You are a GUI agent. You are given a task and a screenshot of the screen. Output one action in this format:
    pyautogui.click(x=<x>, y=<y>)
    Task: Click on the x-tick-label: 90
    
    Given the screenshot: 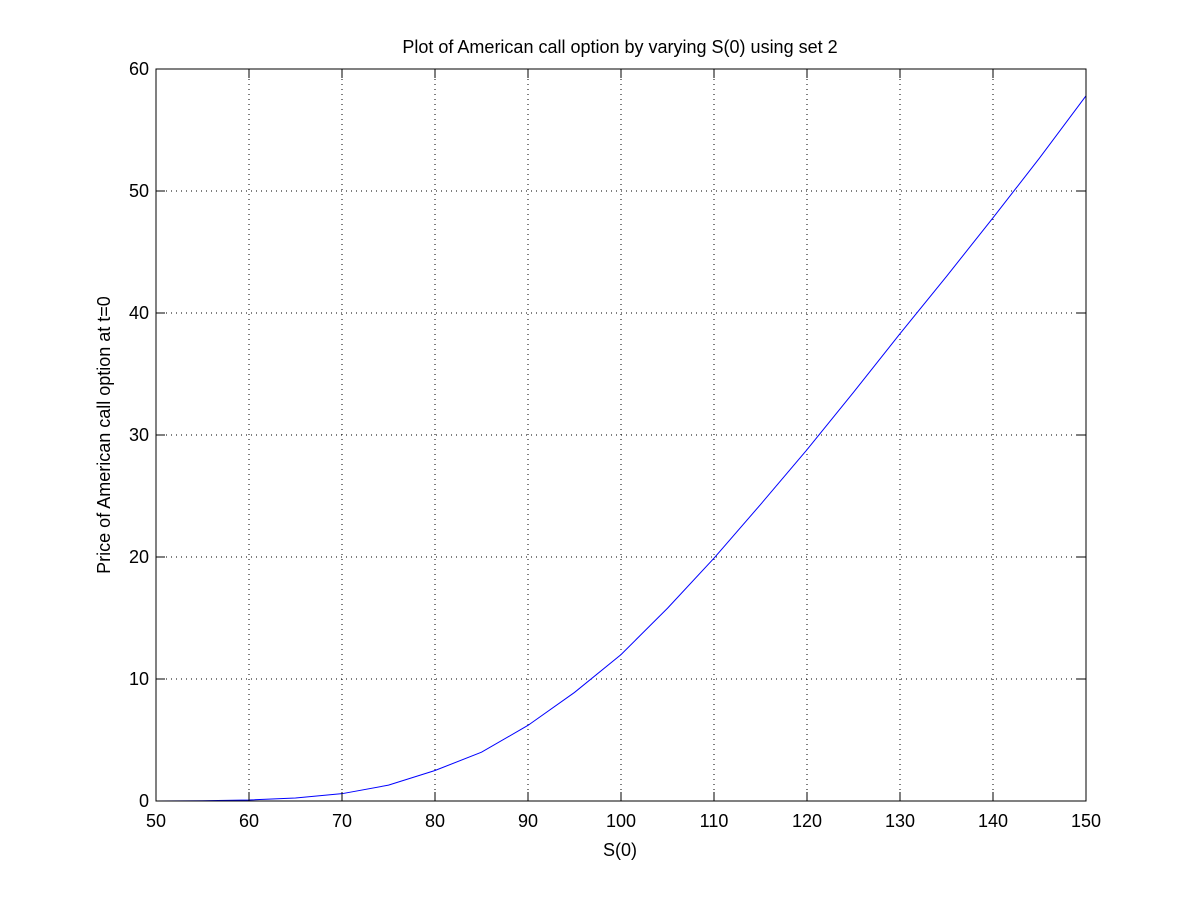 What is the action you would take?
    pyautogui.click(x=528, y=821)
    